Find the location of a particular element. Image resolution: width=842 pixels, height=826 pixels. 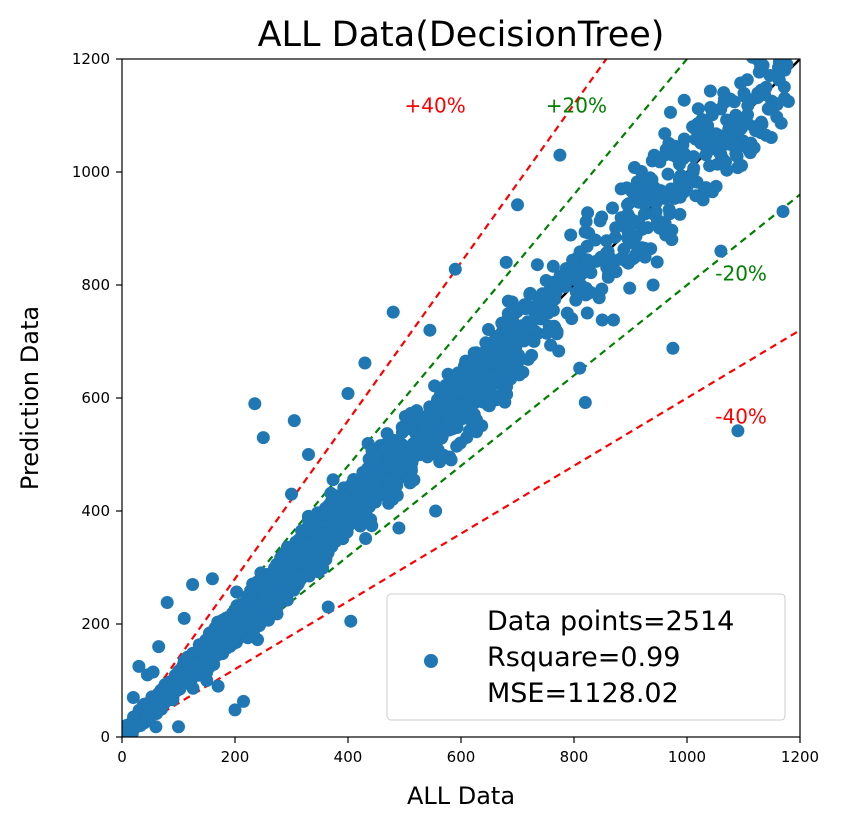

x-axis: 0 200 400 600 800 1000 1200 is located at coordinates (468, 751).